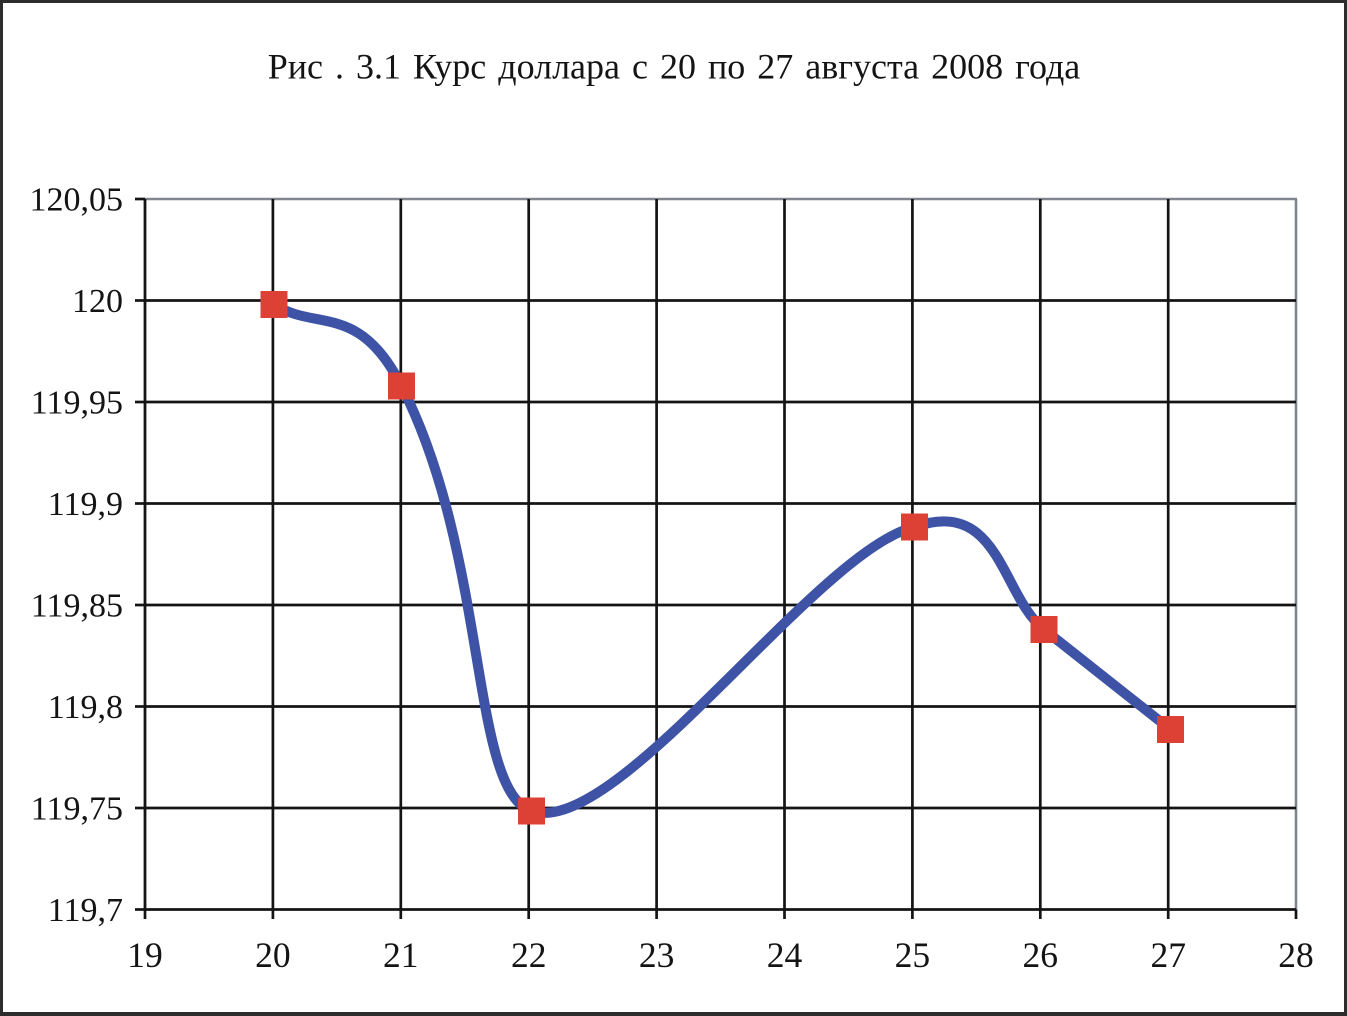 The image size is (1347, 1016). Describe the element at coordinates (1296, 955) in the screenshot. I see `svg-text: 28` at that location.